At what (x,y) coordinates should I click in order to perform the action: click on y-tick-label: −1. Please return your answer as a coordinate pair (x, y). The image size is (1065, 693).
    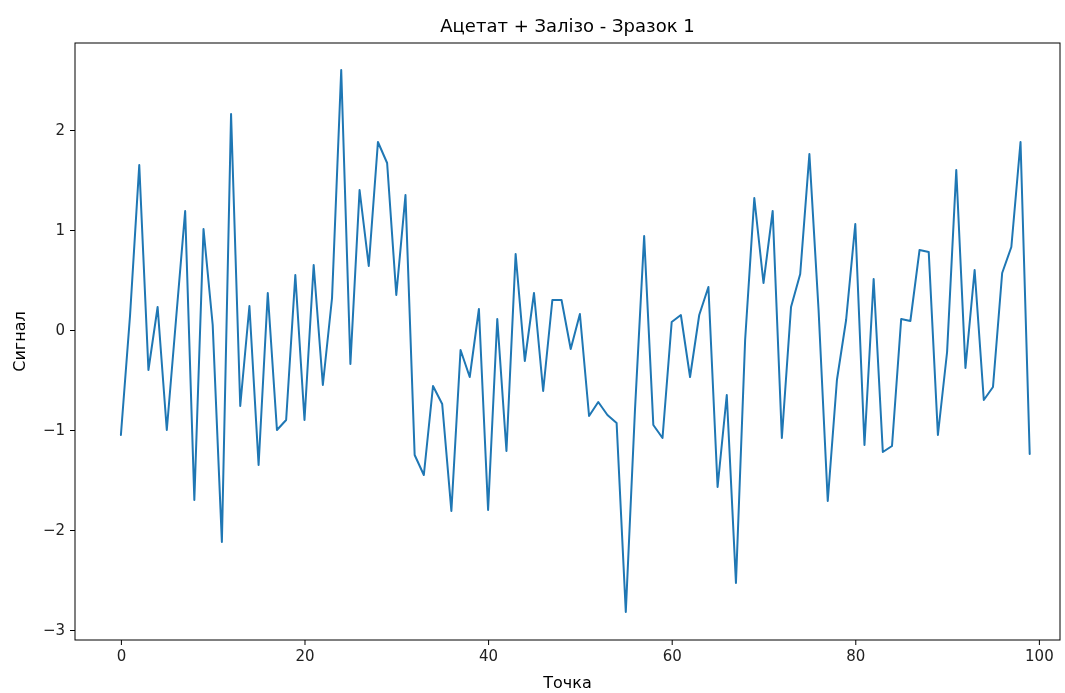
    Looking at the image, I should click on (53, 430).